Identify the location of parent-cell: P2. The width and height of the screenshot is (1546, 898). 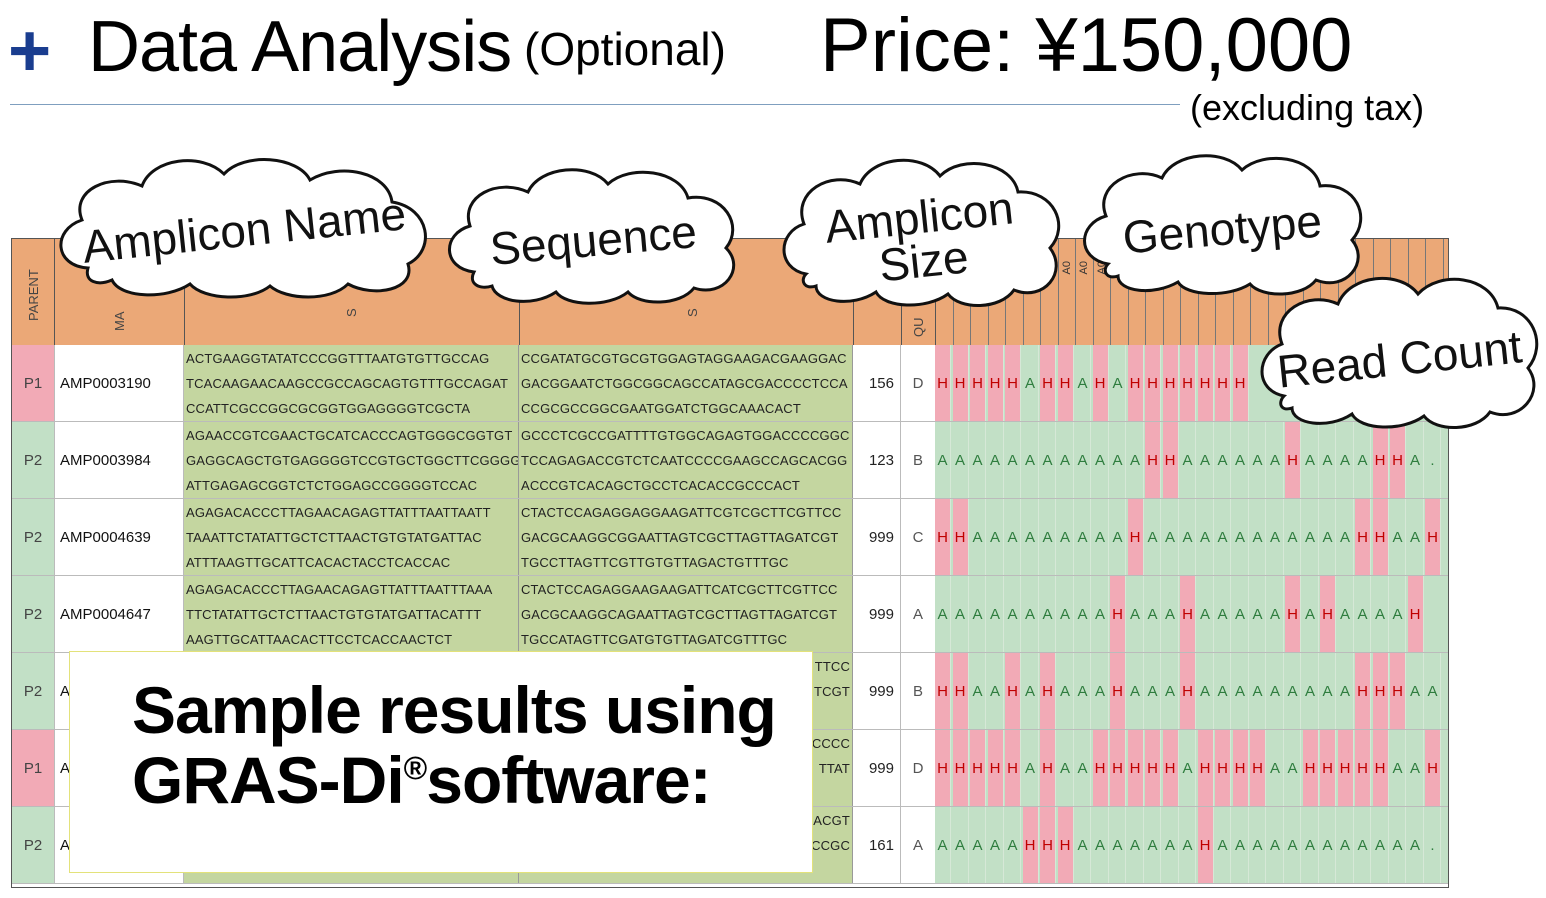
(33, 845).